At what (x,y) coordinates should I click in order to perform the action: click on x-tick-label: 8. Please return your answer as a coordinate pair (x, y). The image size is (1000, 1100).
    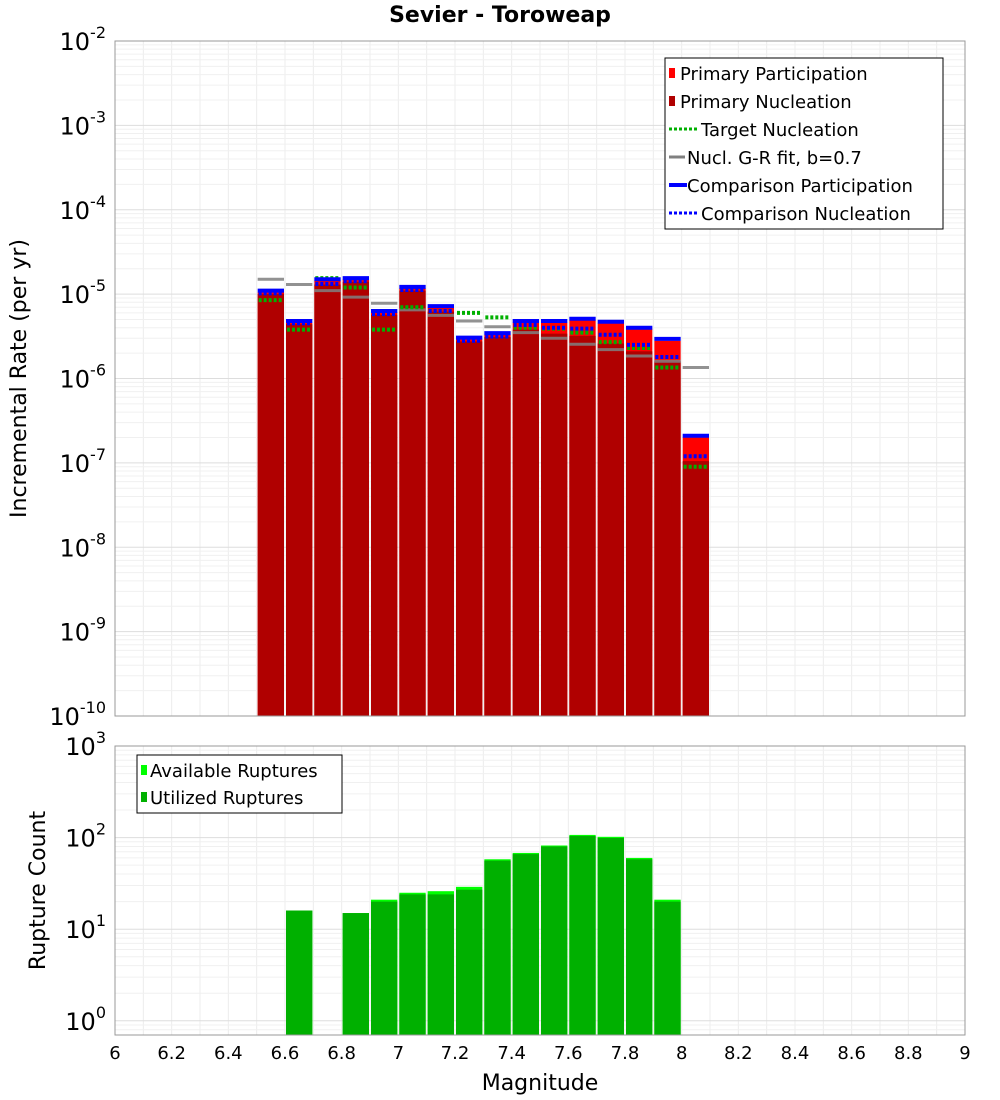
    Looking at the image, I should click on (681, 1053).